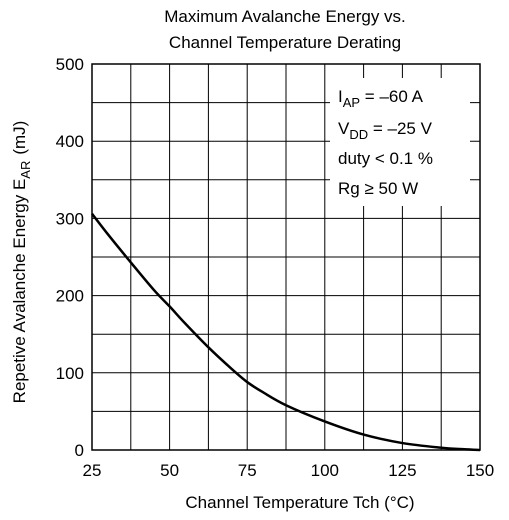  Describe the element at coordinates (70, 373) in the screenshot. I see `y-tick-label: 100` at that location.